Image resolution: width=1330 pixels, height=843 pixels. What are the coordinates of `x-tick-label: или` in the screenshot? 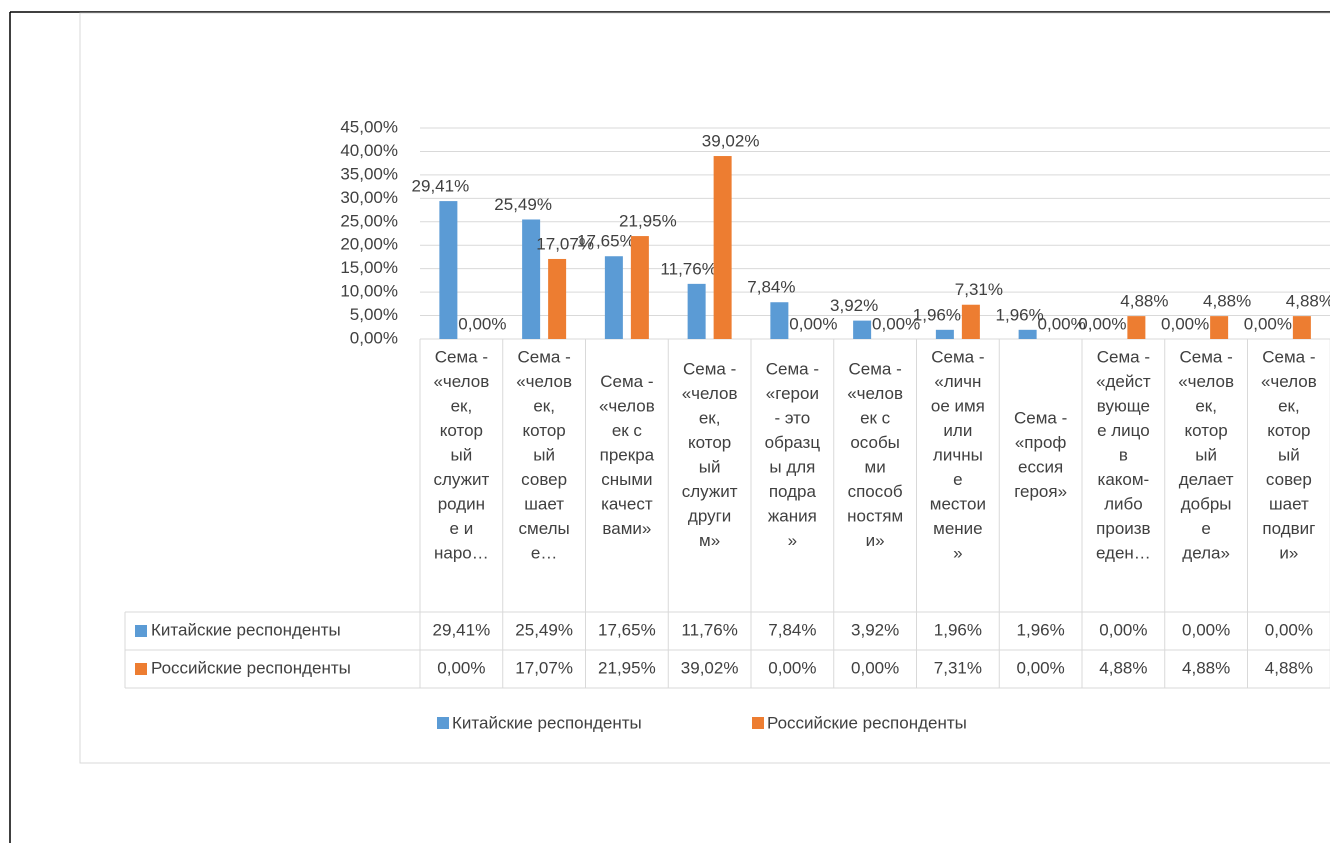 It's located at (957, 430).